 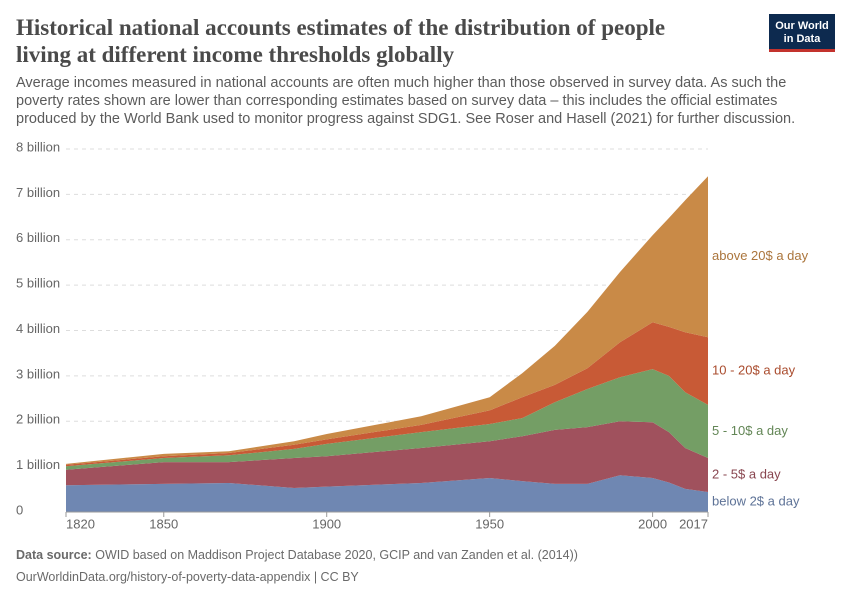 What do you see at coordinates (802, 39) in the screenshot?
I see `logo-line: in Data` at bounding box center [802, 39].